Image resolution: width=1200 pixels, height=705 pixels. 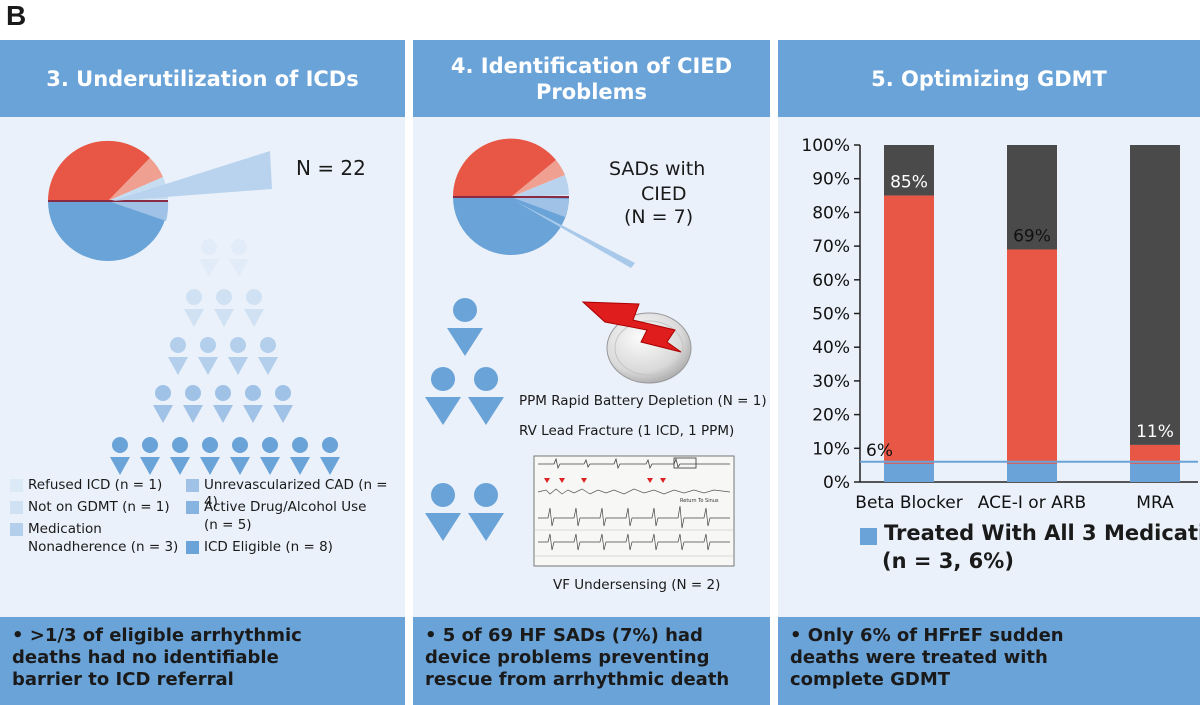 What do you see at coordinates (664, 194) in the screenshot?
I see `sads-label-cied: CIED` at bounding box center [664, 194].